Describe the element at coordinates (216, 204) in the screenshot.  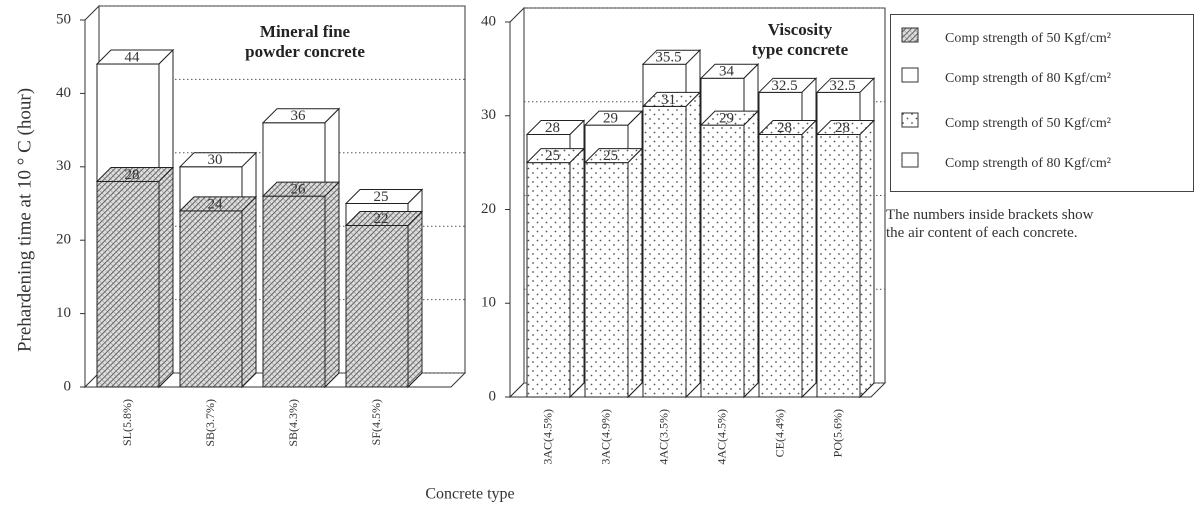
I see `value-label: 24` at that location.